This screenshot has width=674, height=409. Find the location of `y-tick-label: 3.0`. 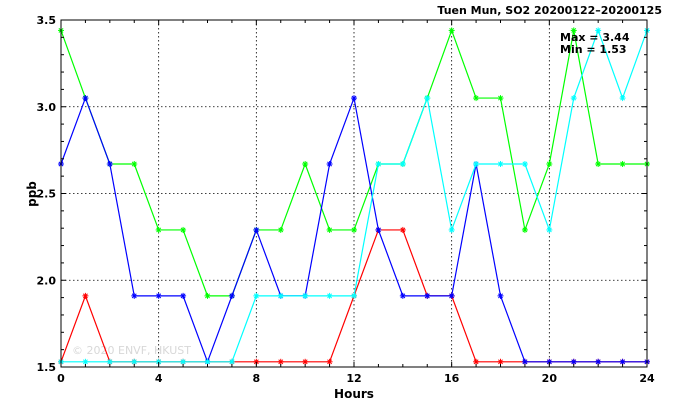

y-tick-label: 3.0 is located at coordinates (47, 107).